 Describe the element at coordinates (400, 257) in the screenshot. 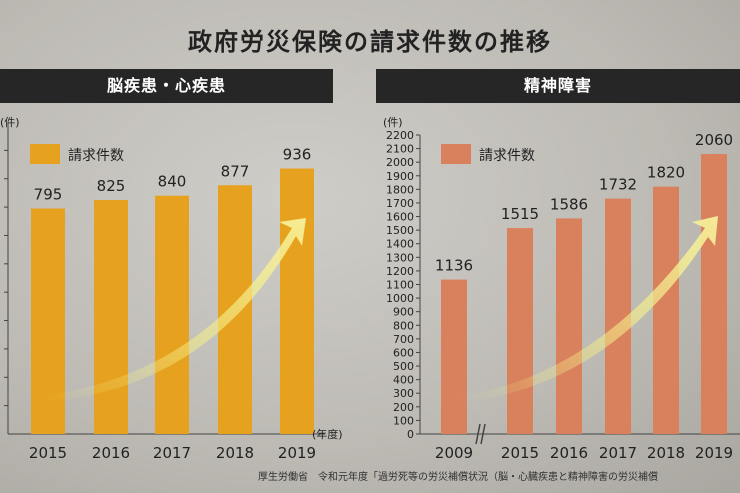

I see `right-y-tick-label: 1300` at that location.